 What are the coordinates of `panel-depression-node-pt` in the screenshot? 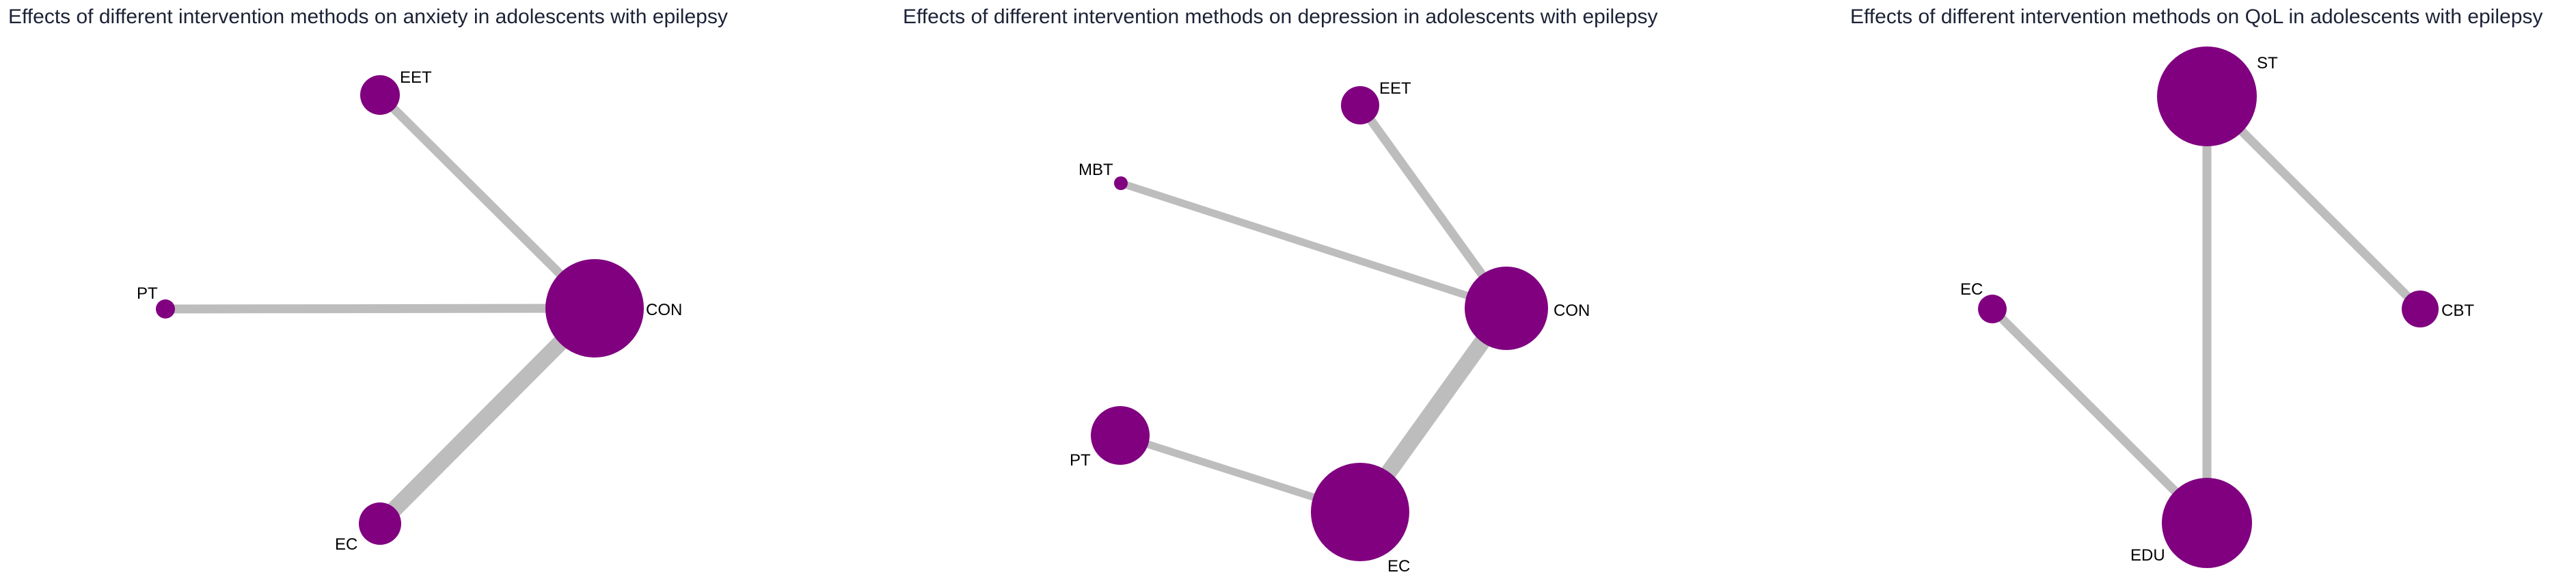 It's located at (1121, 435).